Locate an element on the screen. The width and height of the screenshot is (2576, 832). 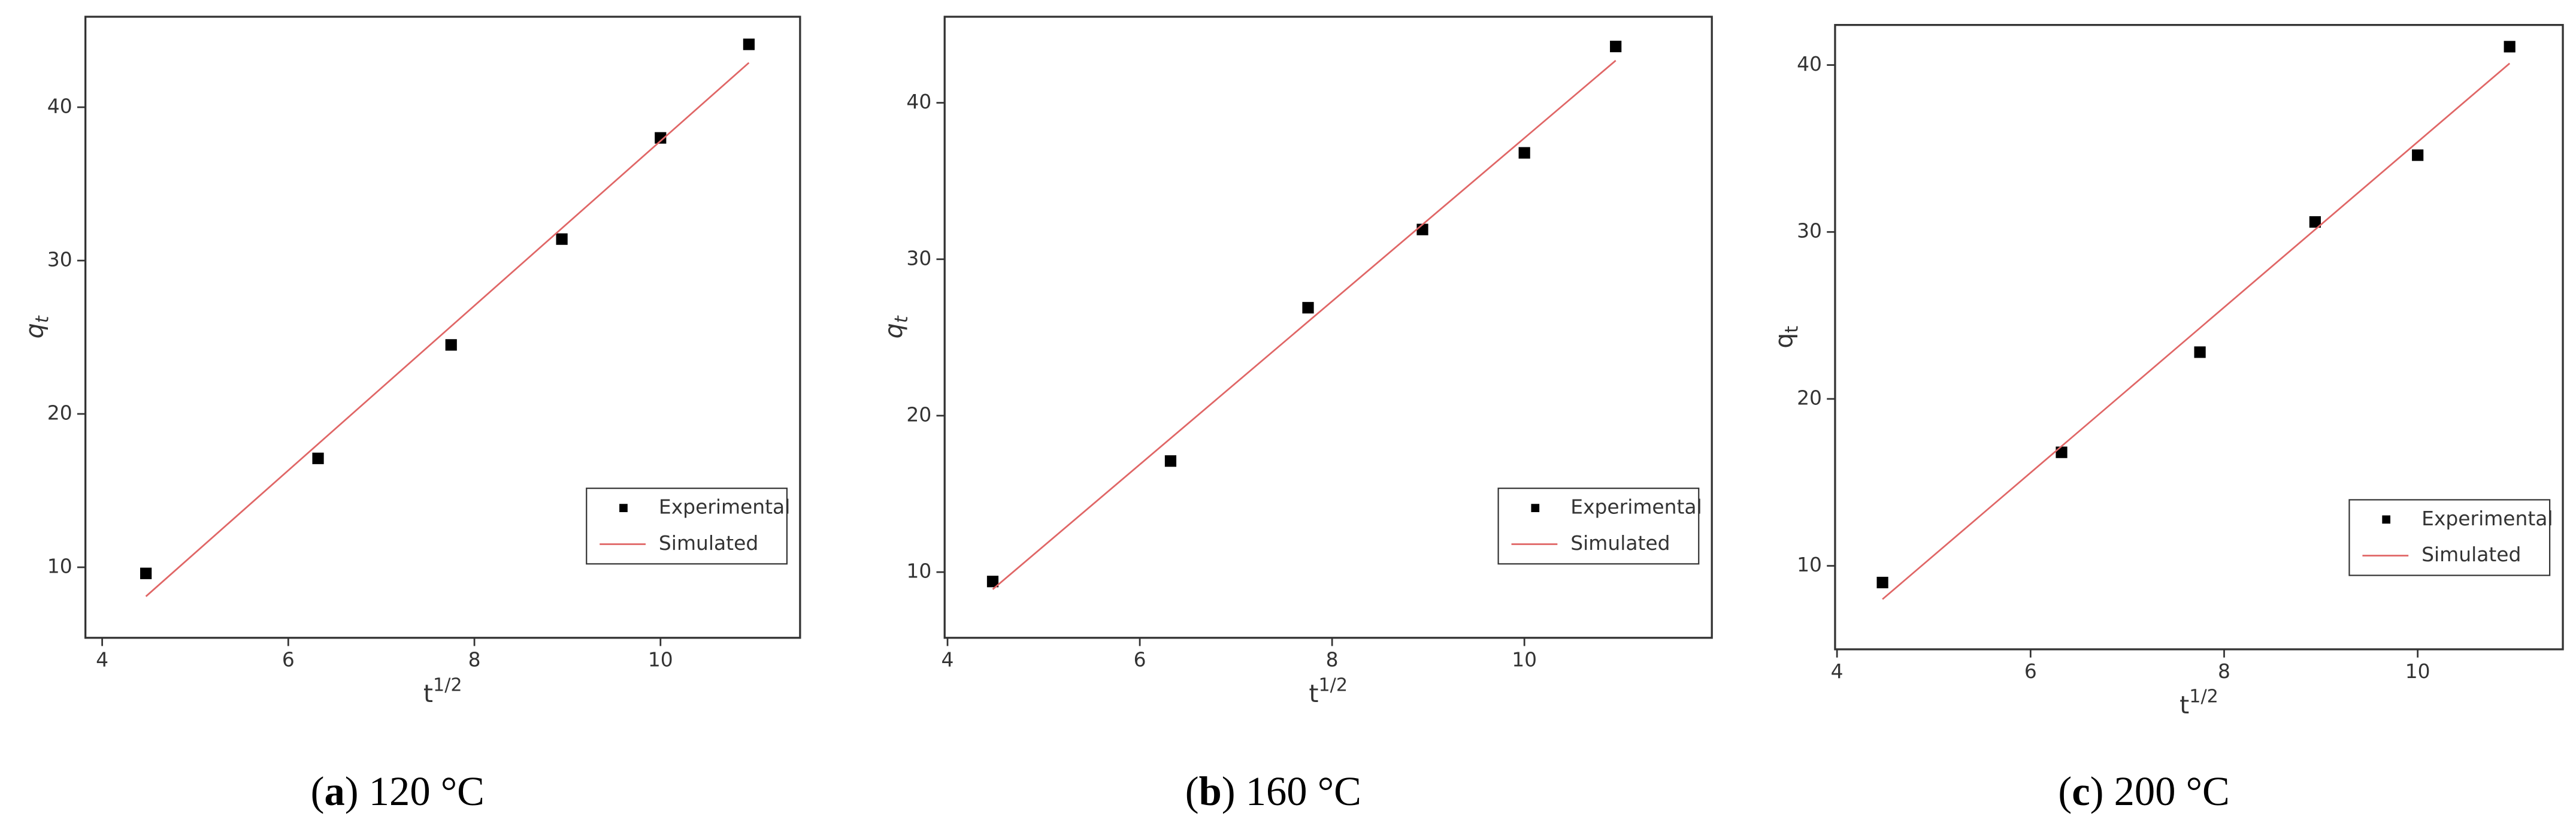
caption: (c) 200 °C is located at coordinates (2143, 791).